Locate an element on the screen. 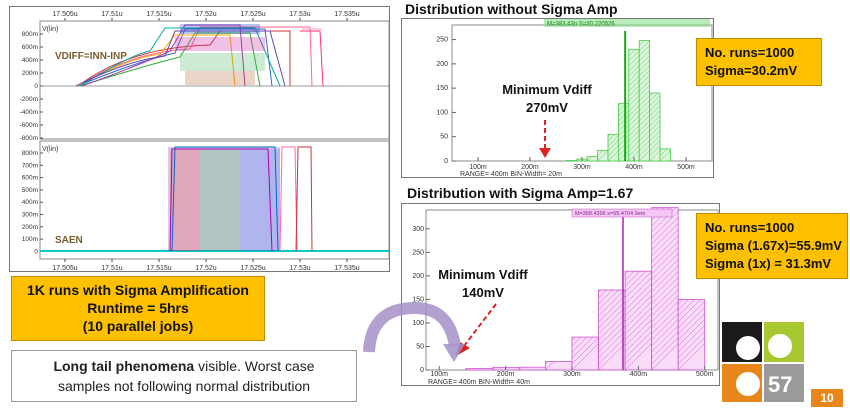 The width and height of the screenshot is (850, 411). y-tick-label: 800m is located at coordinates (30, 153).